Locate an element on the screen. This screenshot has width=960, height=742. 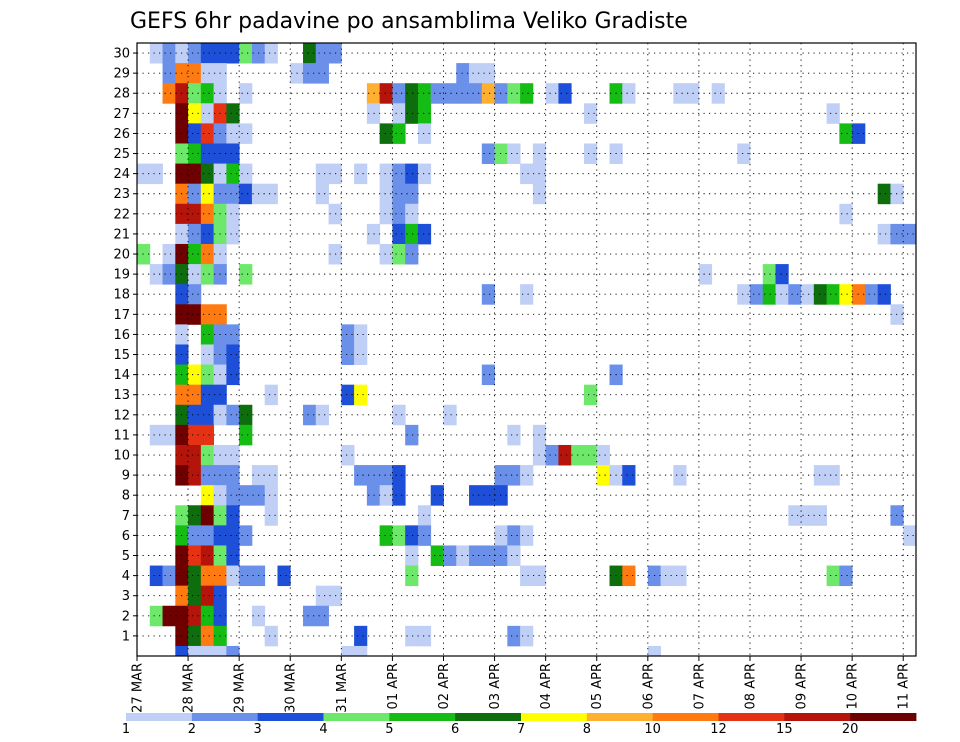
y-tick-label: 2 is located at coordinates (126, 616).